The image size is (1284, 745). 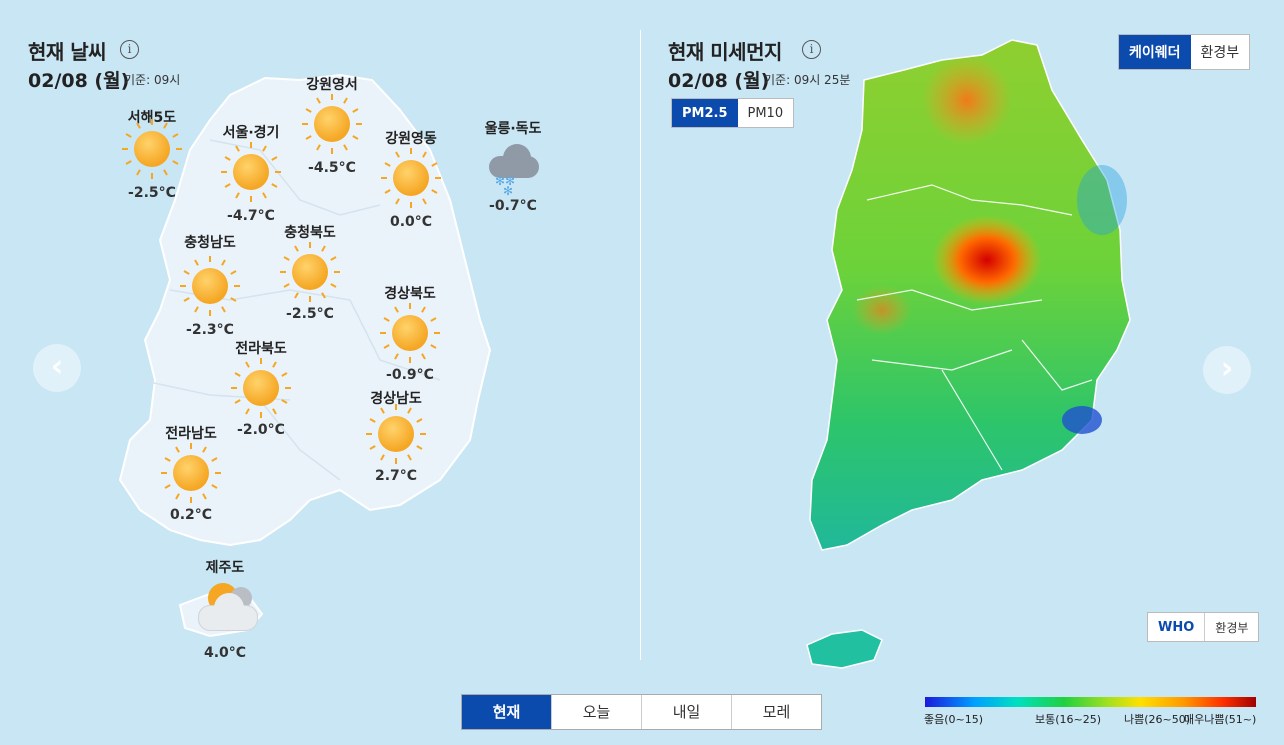 What do you see at coordinates (1227, 370) in the screenshot?
I see `next-arrow-icon: ›` at bounding box center [1227, 370].